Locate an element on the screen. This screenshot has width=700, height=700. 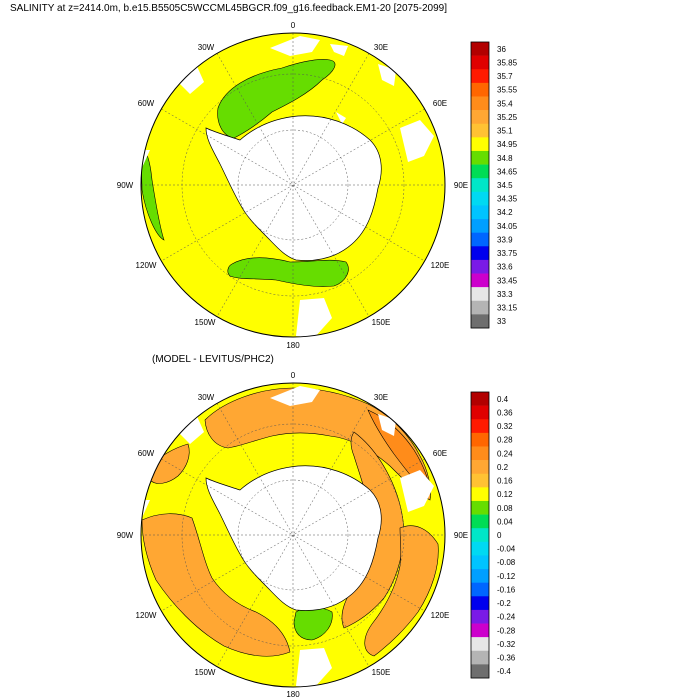
colorbar-label: 33.9 is located at coordinates (505, 239).